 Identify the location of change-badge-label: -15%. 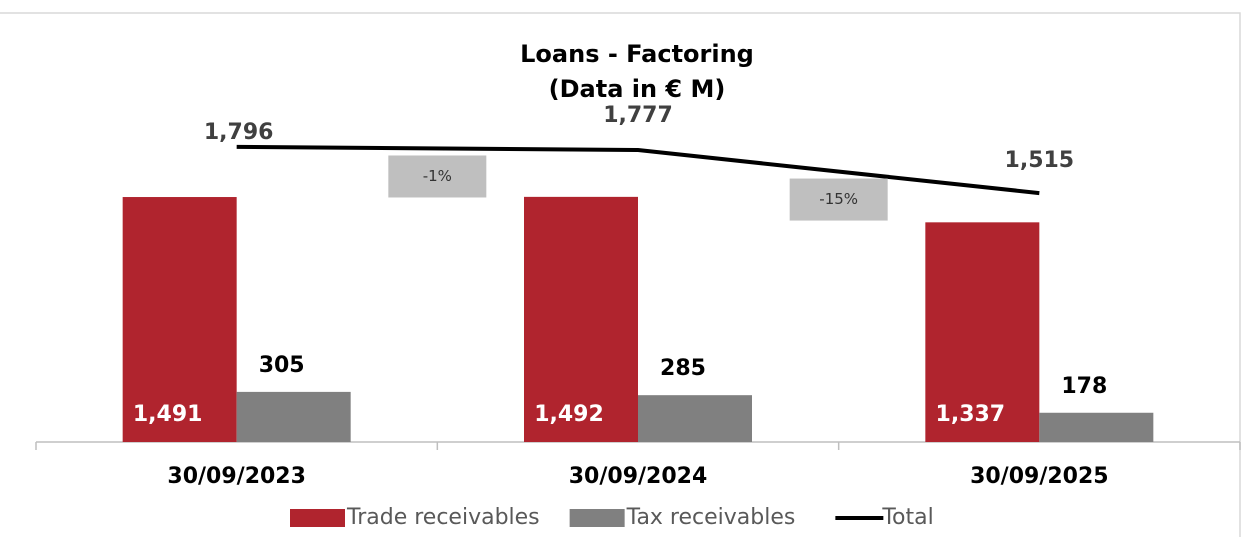
(838, 199).